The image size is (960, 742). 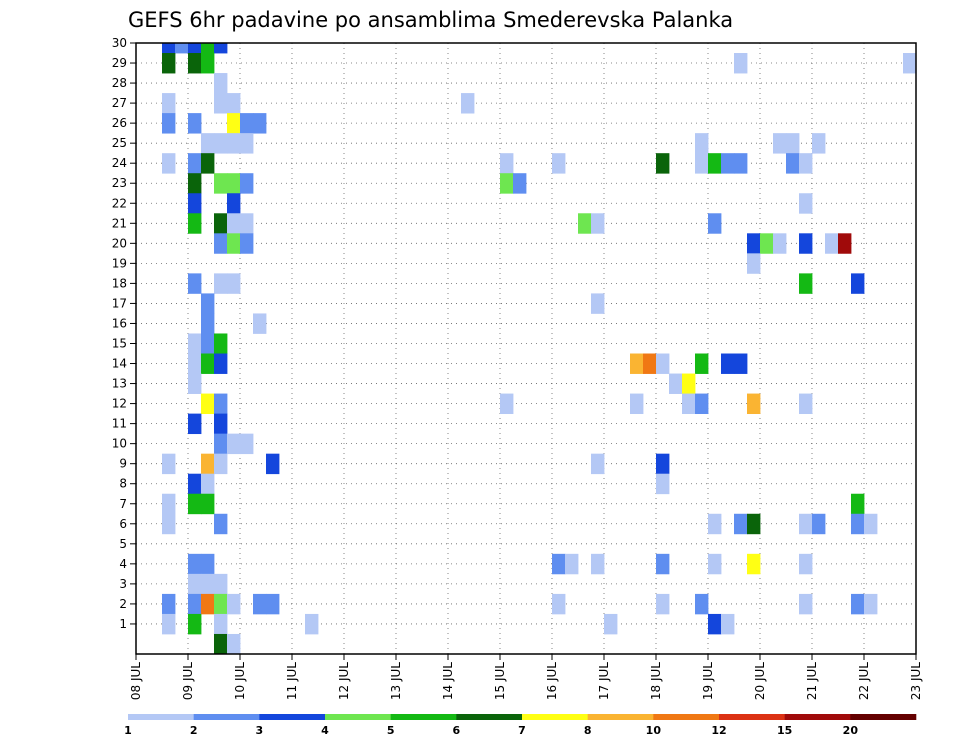 I want to click on y-tick-label: 7, so click(x=123, y=504).